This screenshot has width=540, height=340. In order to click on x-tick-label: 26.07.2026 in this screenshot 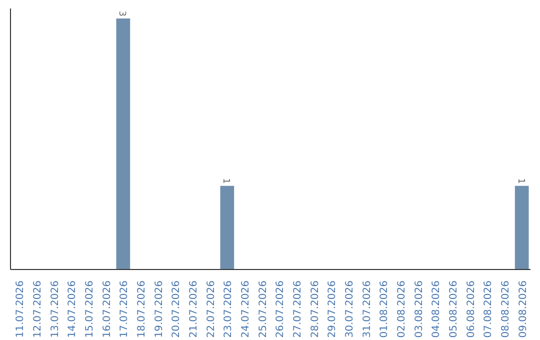, I will do `click(280, 309)`.